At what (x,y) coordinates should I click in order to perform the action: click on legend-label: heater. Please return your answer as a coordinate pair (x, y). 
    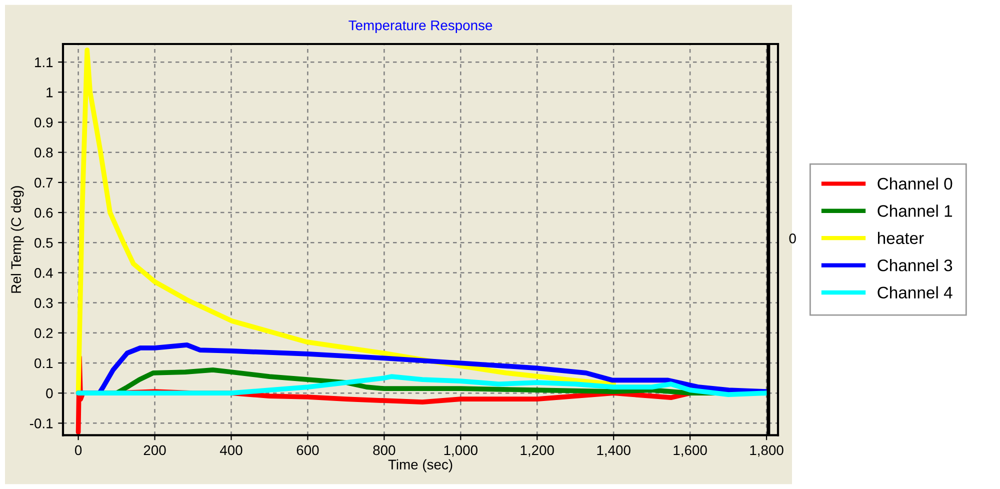
    Looking at the image, I should click on (901, 238).